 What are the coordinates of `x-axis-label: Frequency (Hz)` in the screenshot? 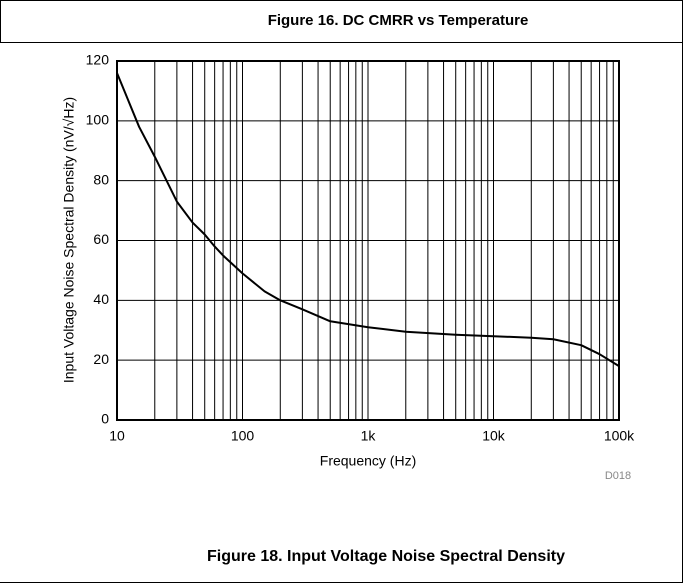 It's located at (368, 461).